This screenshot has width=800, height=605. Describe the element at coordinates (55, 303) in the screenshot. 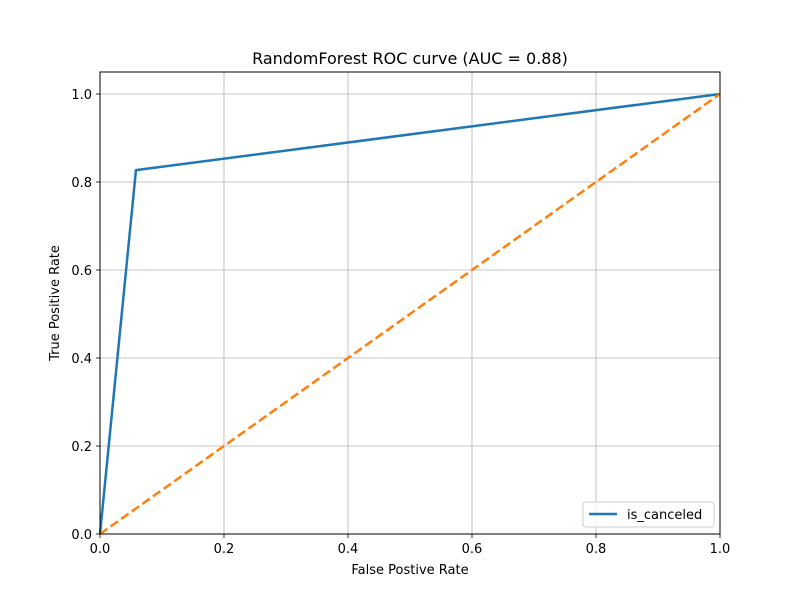

I see `y-axis-label: True Positive Rate` at that location.